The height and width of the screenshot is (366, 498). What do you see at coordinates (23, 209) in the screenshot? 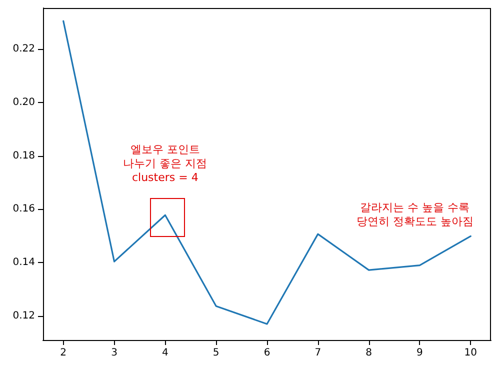
I see `y-tick-label: 0.16` at bounding box center [23, 209].